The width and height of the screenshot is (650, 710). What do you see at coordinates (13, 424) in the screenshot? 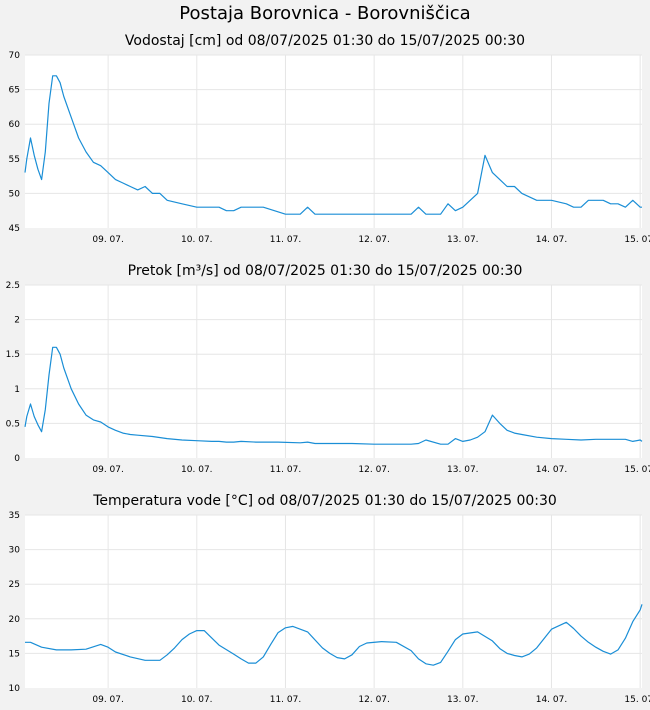
I see `y-tick-label: 0.5` at bounding box center [13, 424].